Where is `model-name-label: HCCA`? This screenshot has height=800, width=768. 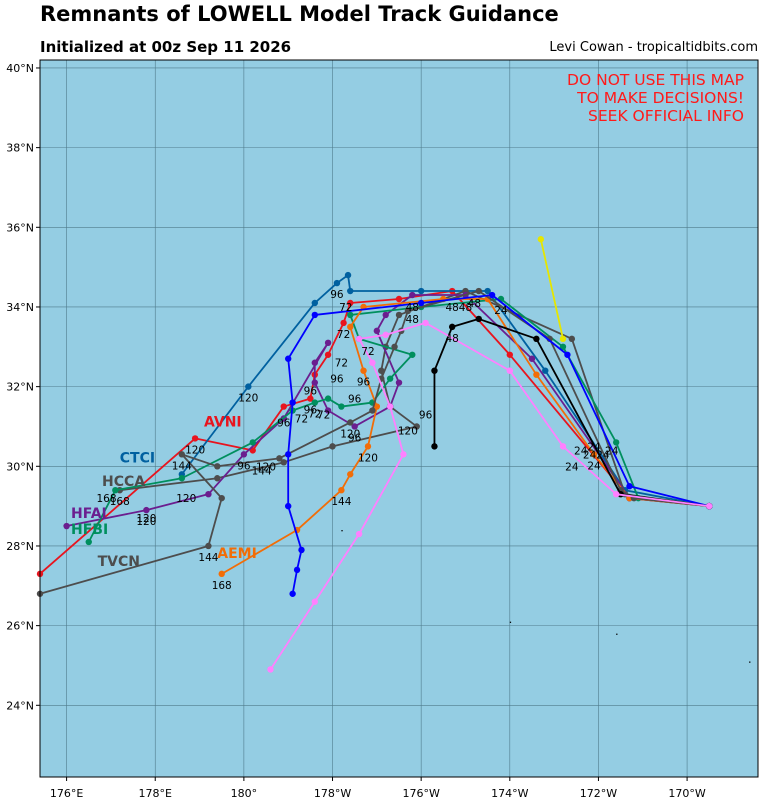 model-name-label: HCCA is located at coordinates (123, 482).